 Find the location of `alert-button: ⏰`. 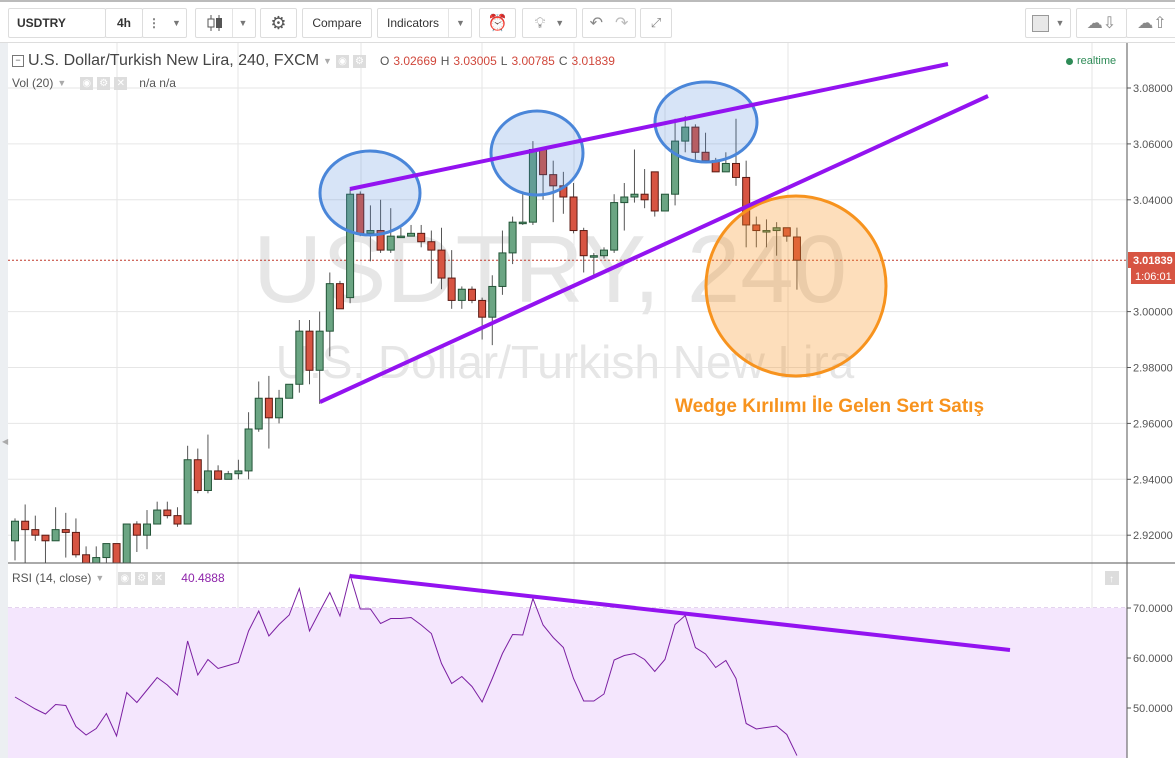

alert-button: ⏰ is located at coordinates (497, 23).